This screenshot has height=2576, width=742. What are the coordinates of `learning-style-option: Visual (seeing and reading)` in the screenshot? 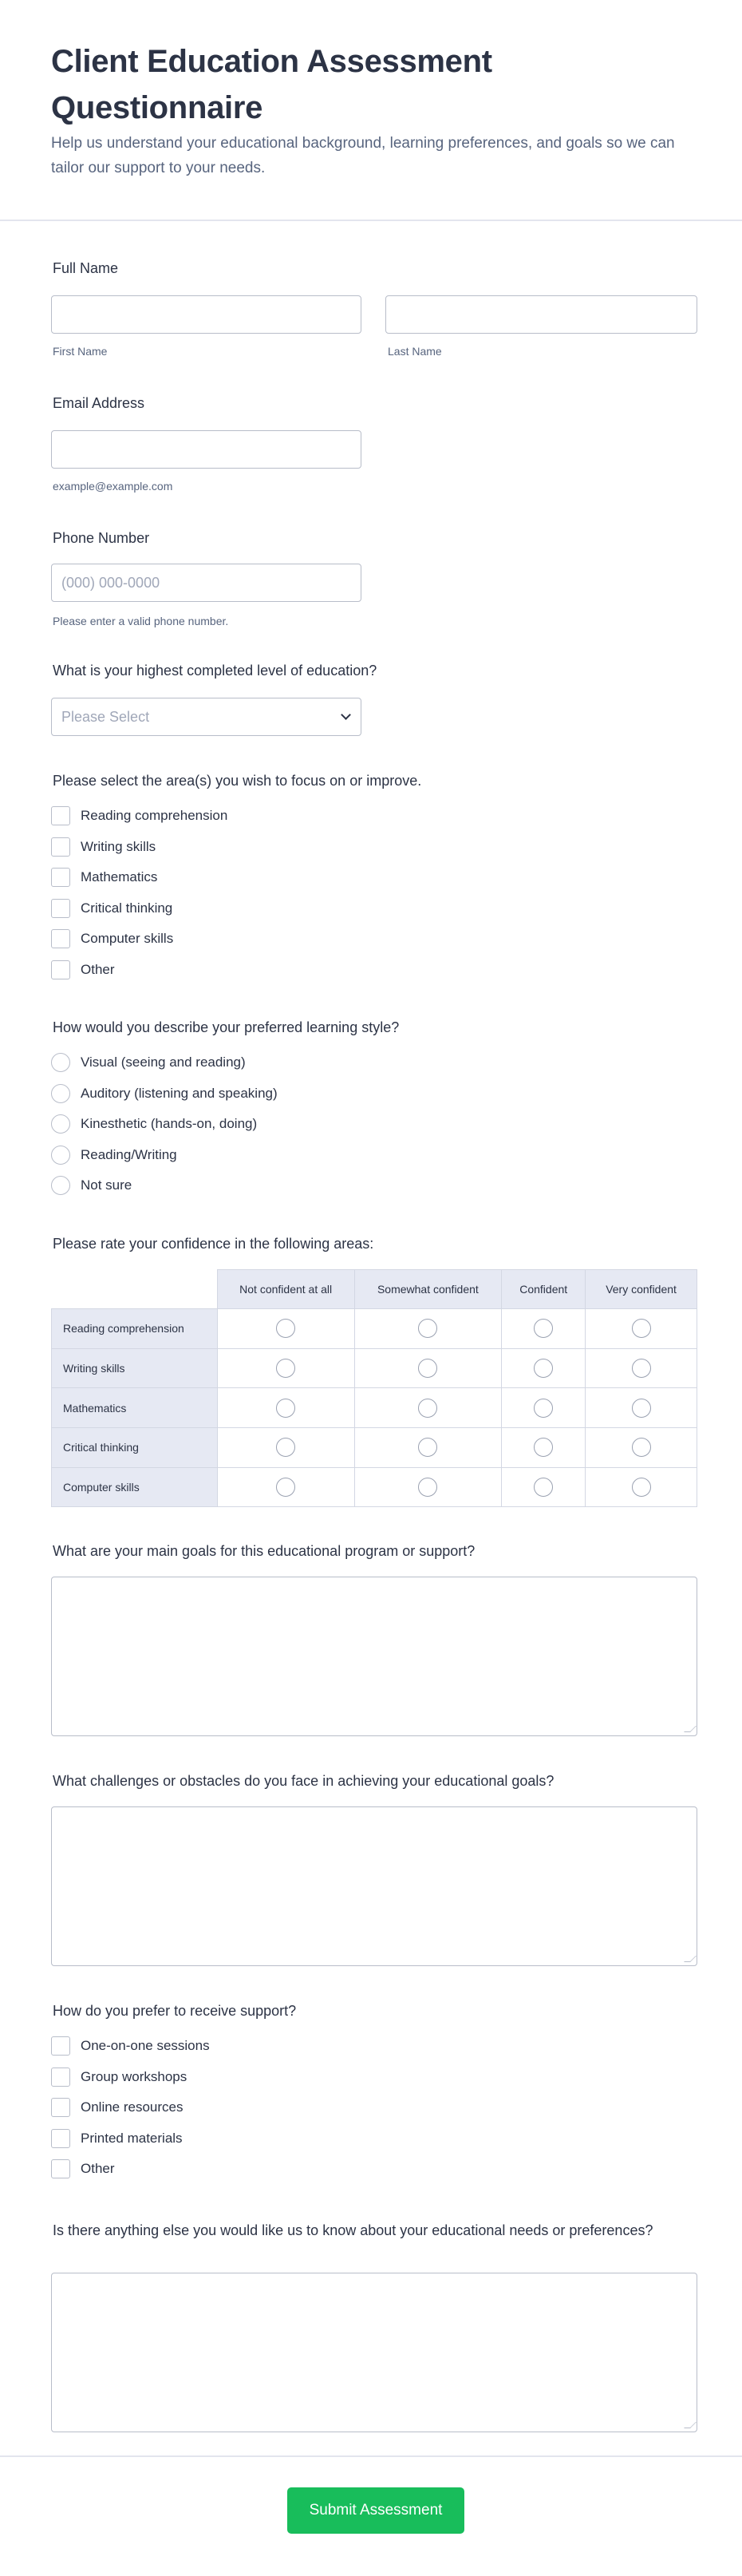 It's located at (148, 1063).